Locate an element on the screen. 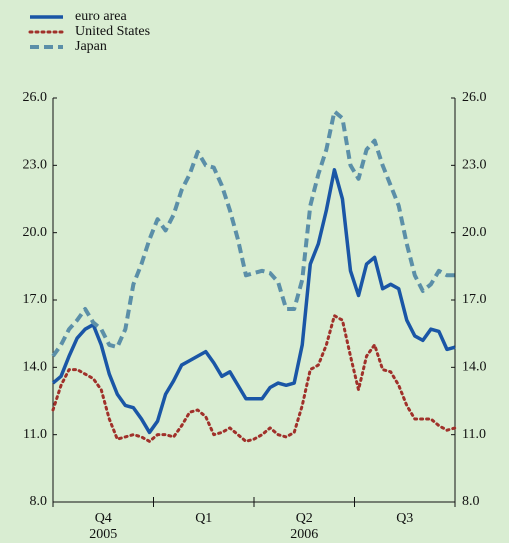 This screenshot has height=543, width=509. y2-tick-label: 26.0 is located at coordinates (474, 97).